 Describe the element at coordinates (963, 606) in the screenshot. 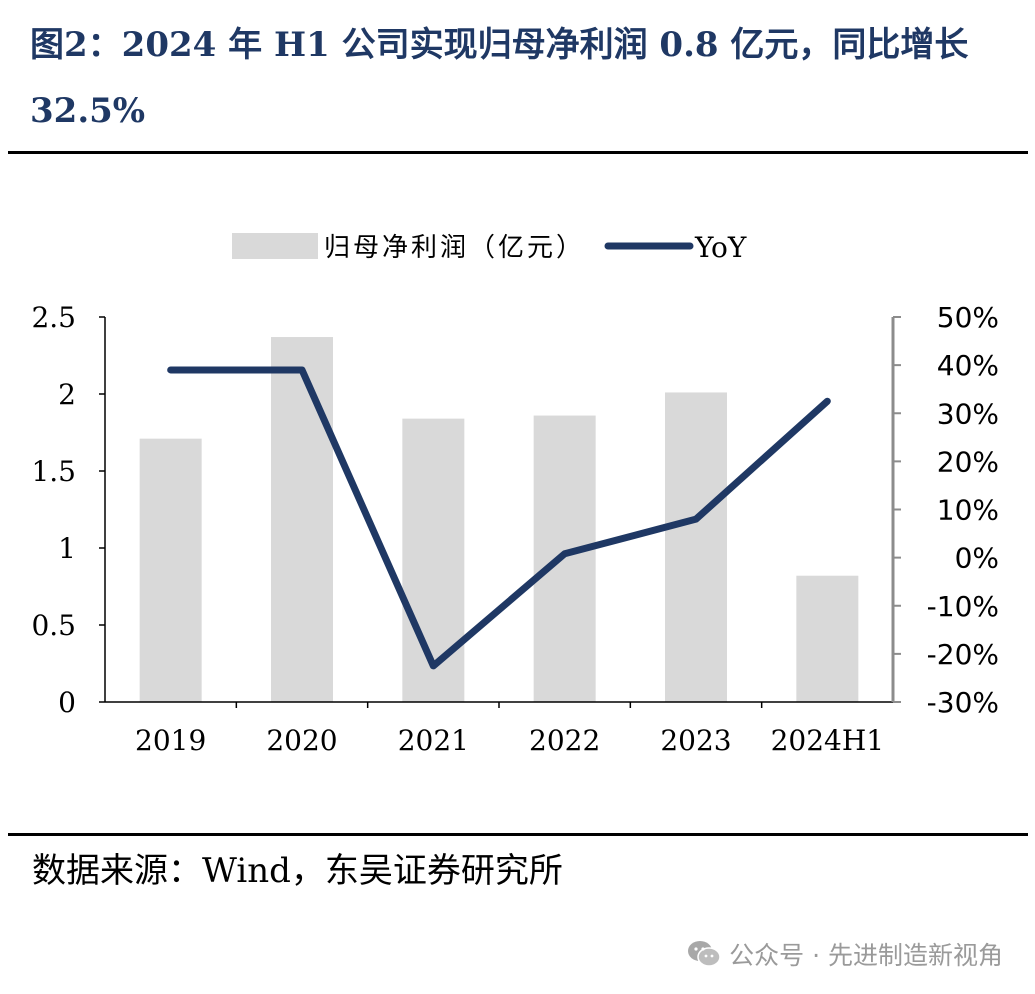

I see `right-tick-label: -10%` at that location.